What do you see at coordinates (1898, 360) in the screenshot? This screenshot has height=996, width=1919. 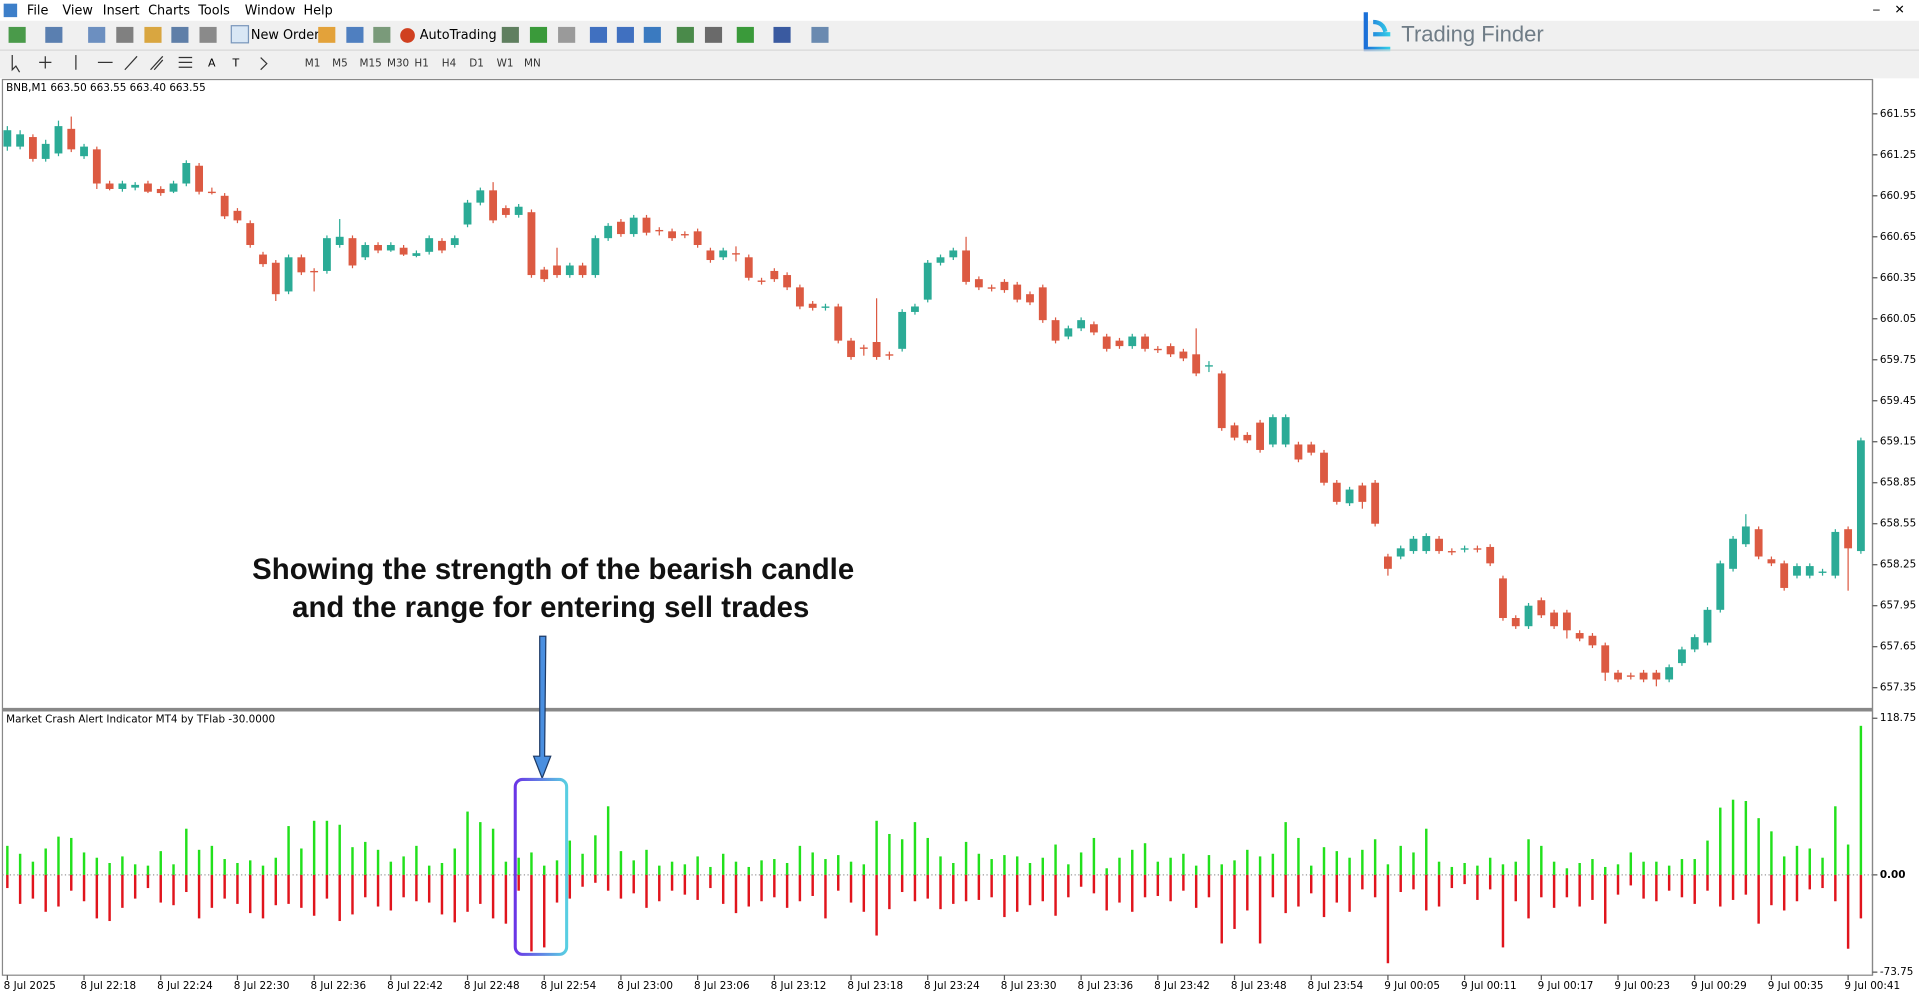 I see `y-tick-label: 659.75` at bounding box center [1898, 360].